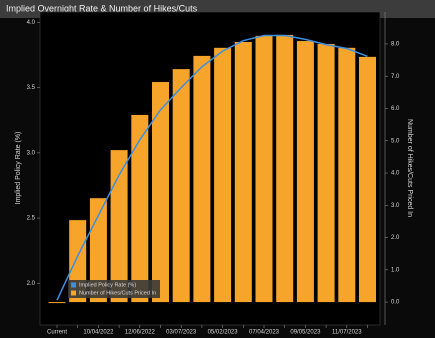 The image size is (435, 338). Describe the element at coordinates (395, 77) in the screenshot. I see `y2-tick-label: 7.0` at that location.